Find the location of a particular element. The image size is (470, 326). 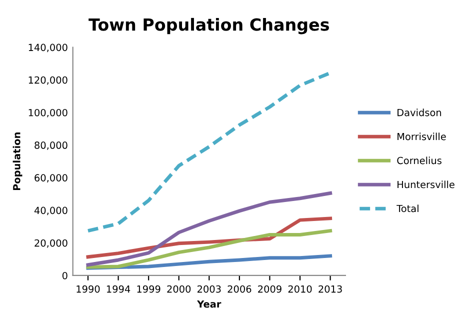

x-tick-label: 2009 is located at coordinates (270, 289).